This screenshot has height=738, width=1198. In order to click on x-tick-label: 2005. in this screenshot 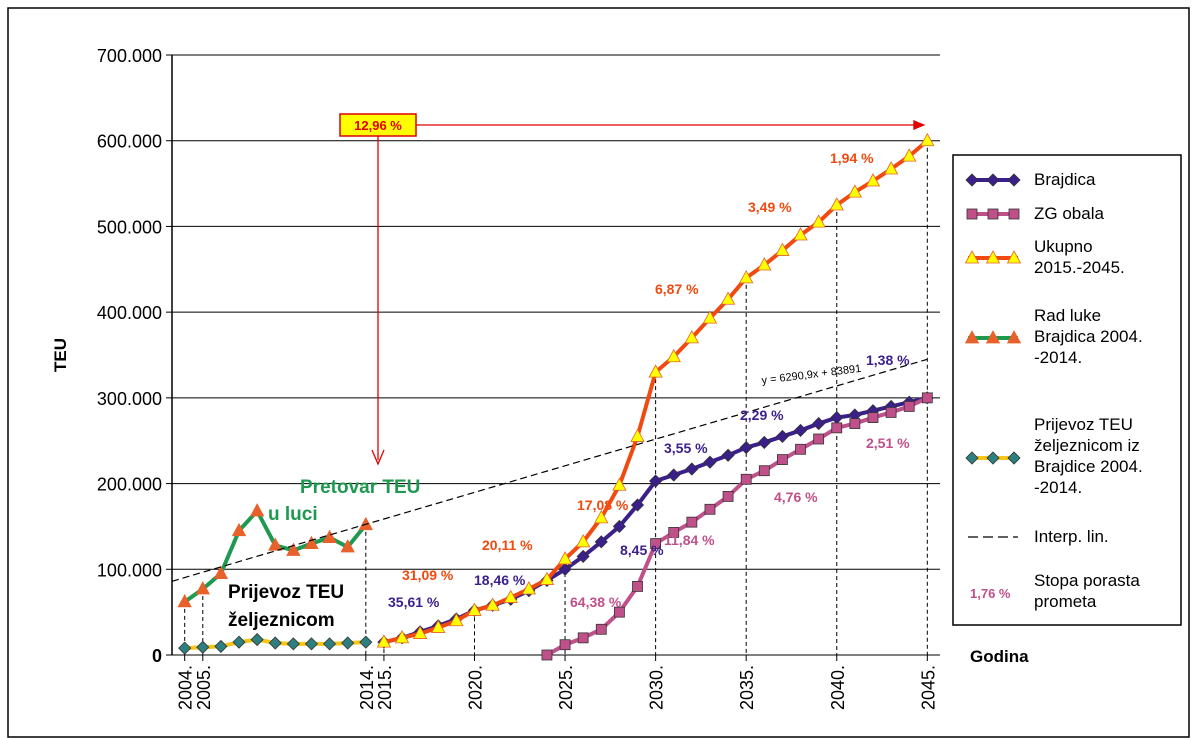, I will do `click(204, 687)`.